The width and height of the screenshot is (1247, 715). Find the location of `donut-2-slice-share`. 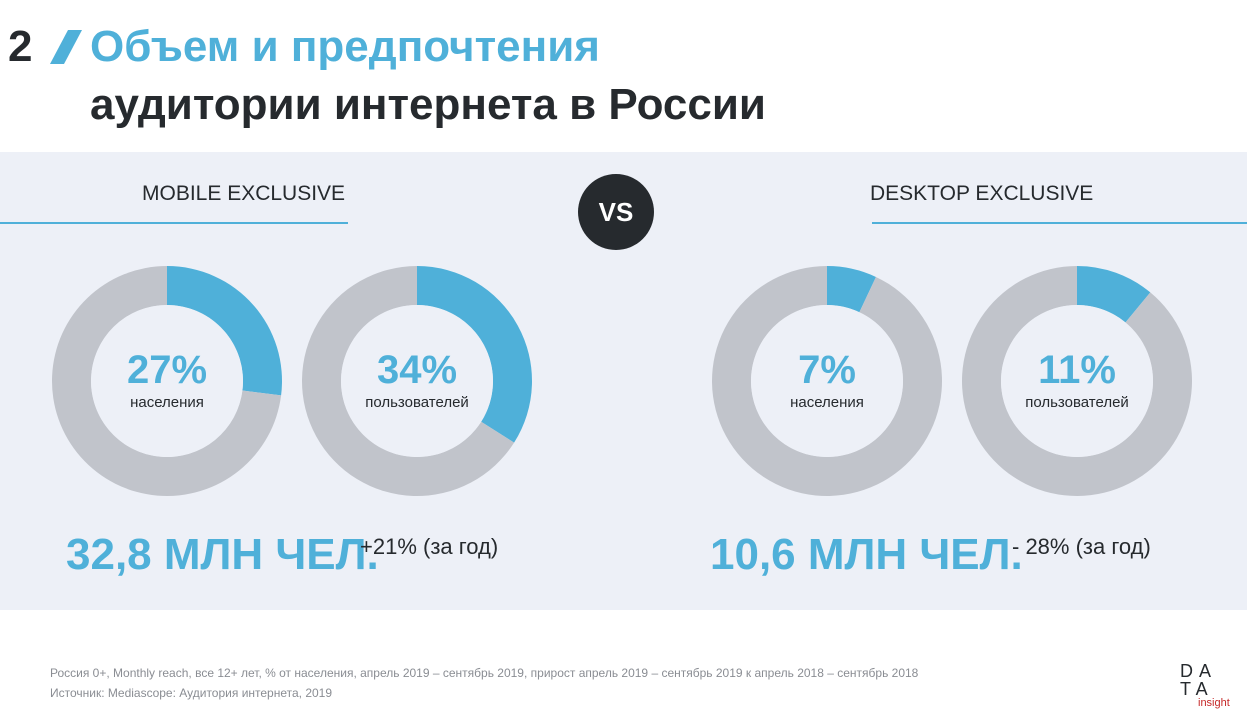

donut-2-slice-share is located at coordinates (474, 354).